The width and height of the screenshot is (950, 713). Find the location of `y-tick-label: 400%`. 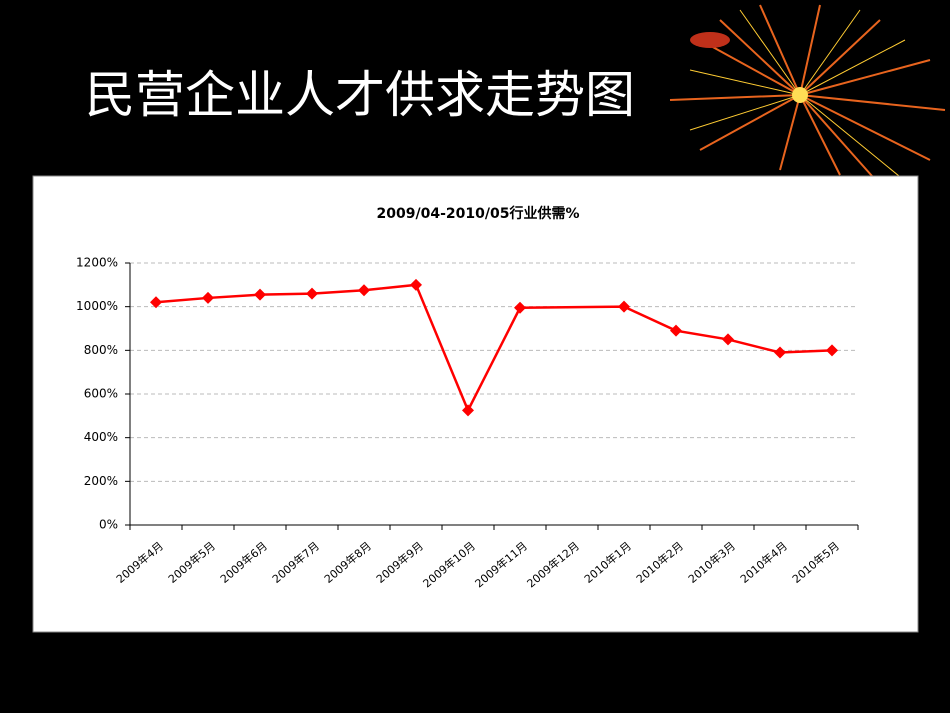

y-tick-label: 400% is located at coordinates (101, 437).